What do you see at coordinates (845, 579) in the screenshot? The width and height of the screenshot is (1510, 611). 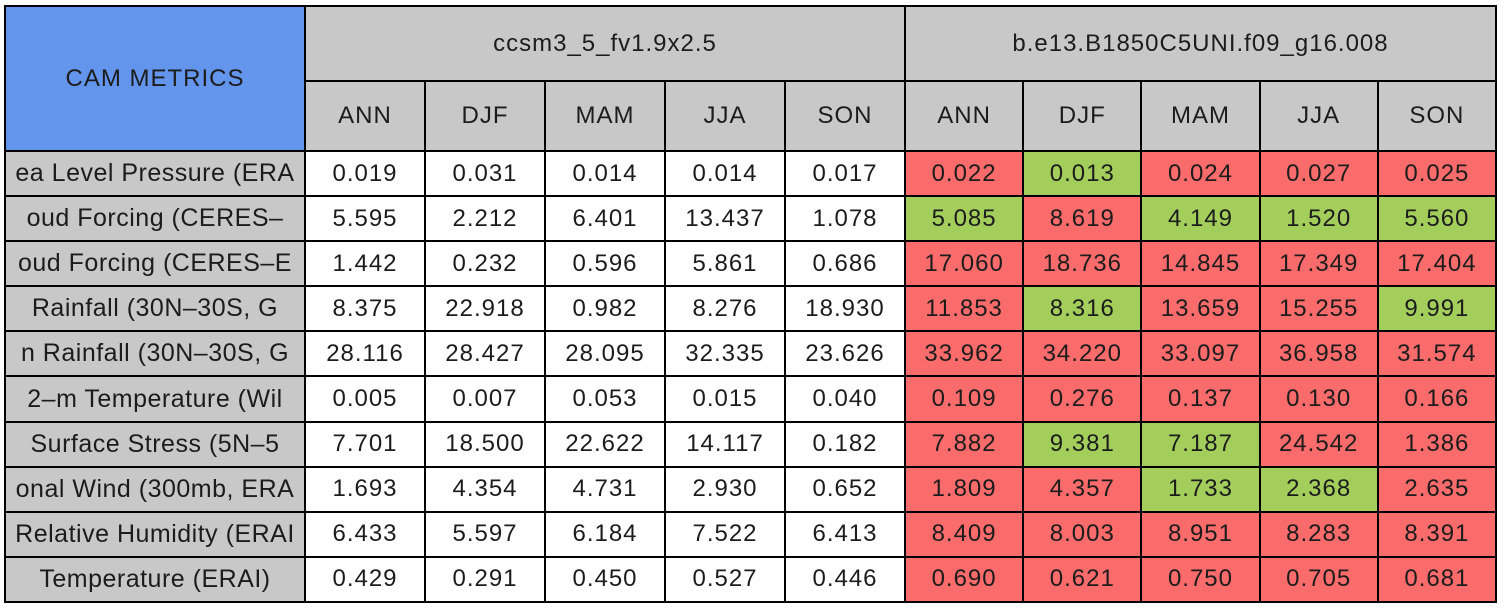 I see `model1-value-cell: 0.446` at bounding box center [845, 579].